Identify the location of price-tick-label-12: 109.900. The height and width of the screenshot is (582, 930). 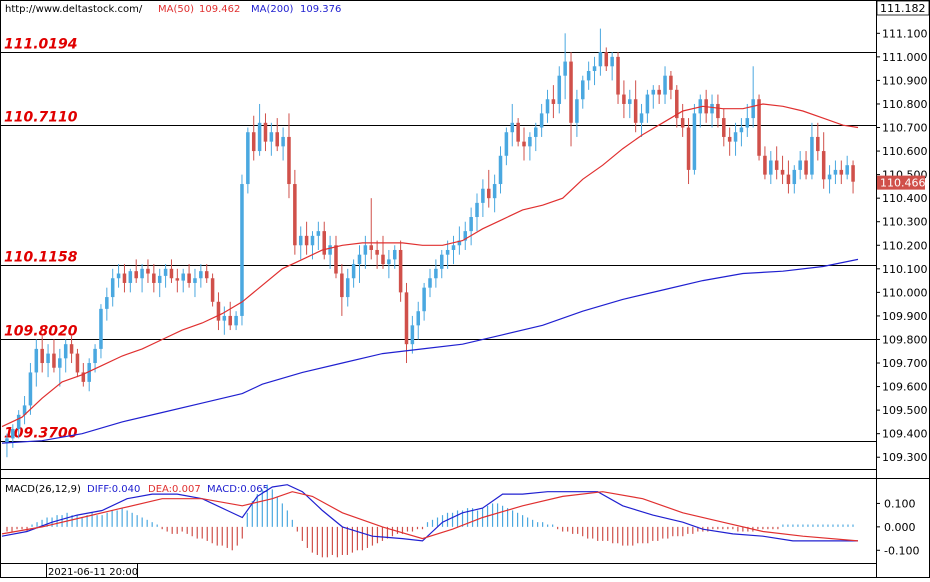
(905, 316).